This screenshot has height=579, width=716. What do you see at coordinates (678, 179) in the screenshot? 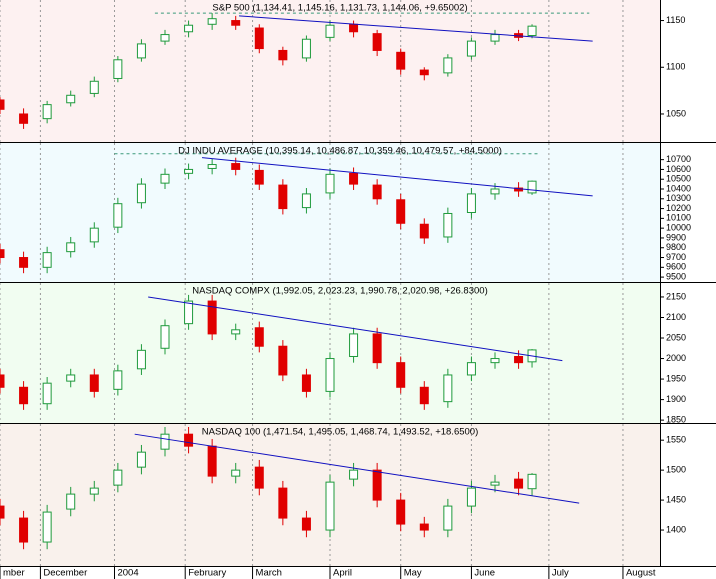
I see `y-tick-label: 10500` at bounding box center [678, 179].